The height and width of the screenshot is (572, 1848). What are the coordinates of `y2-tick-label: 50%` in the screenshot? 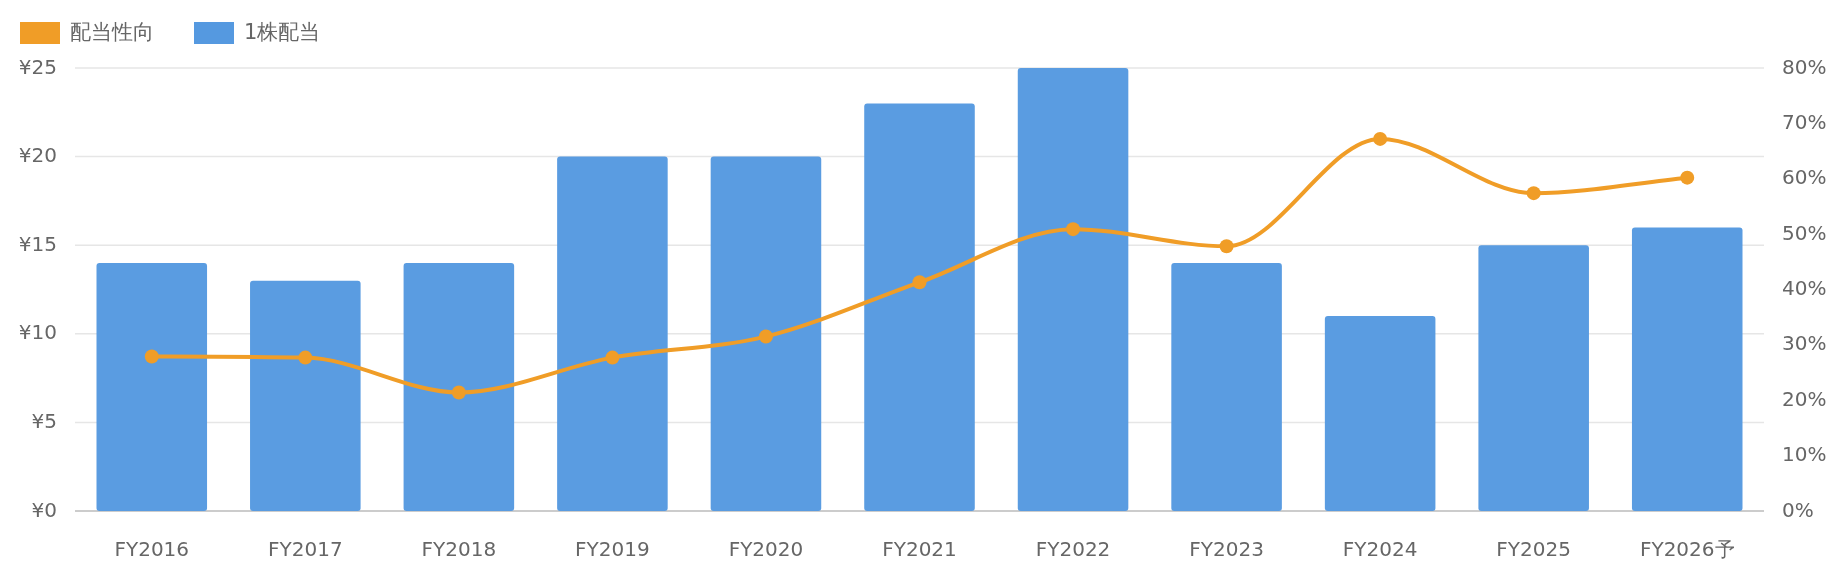 It's located at (1804, 232).